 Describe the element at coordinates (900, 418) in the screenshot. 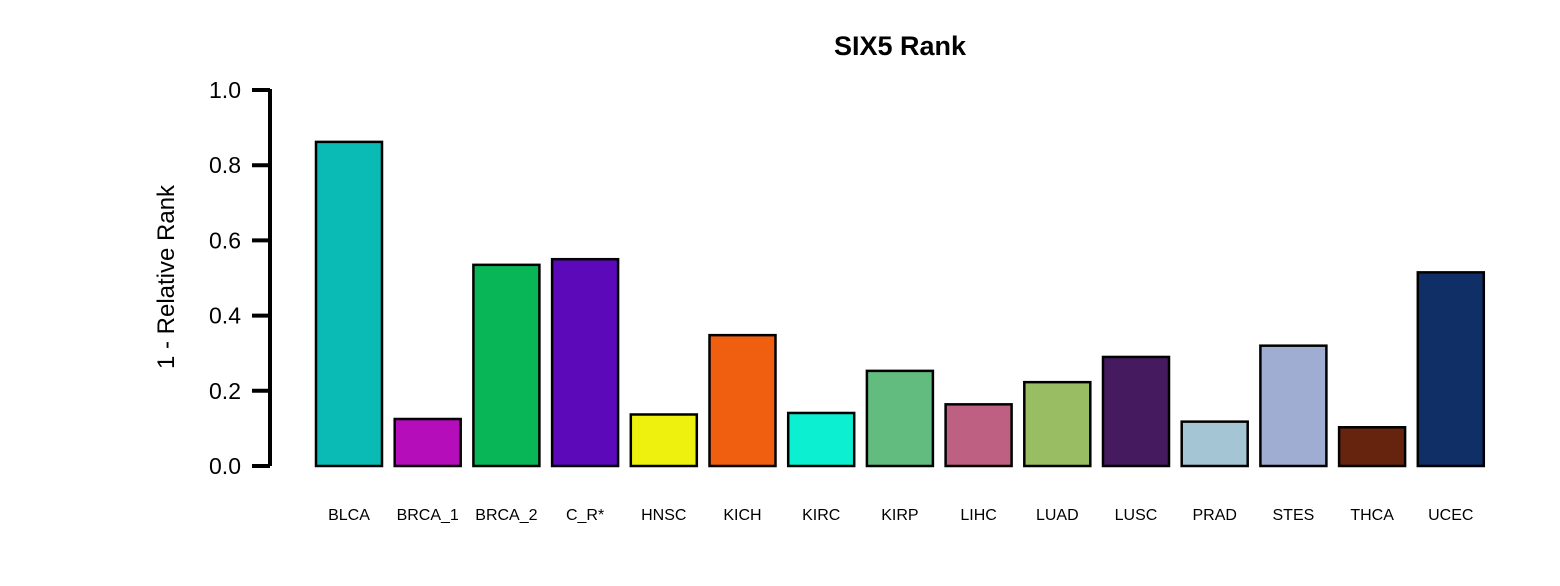

I see `bar-kirp` at that location.